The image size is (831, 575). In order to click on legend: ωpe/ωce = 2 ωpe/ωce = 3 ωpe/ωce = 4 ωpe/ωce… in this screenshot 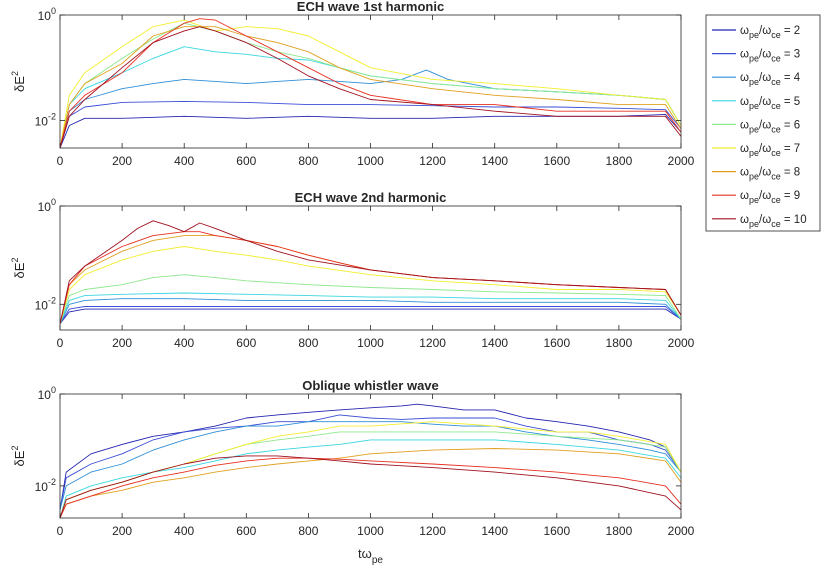, I will do `click(763, 123)`.